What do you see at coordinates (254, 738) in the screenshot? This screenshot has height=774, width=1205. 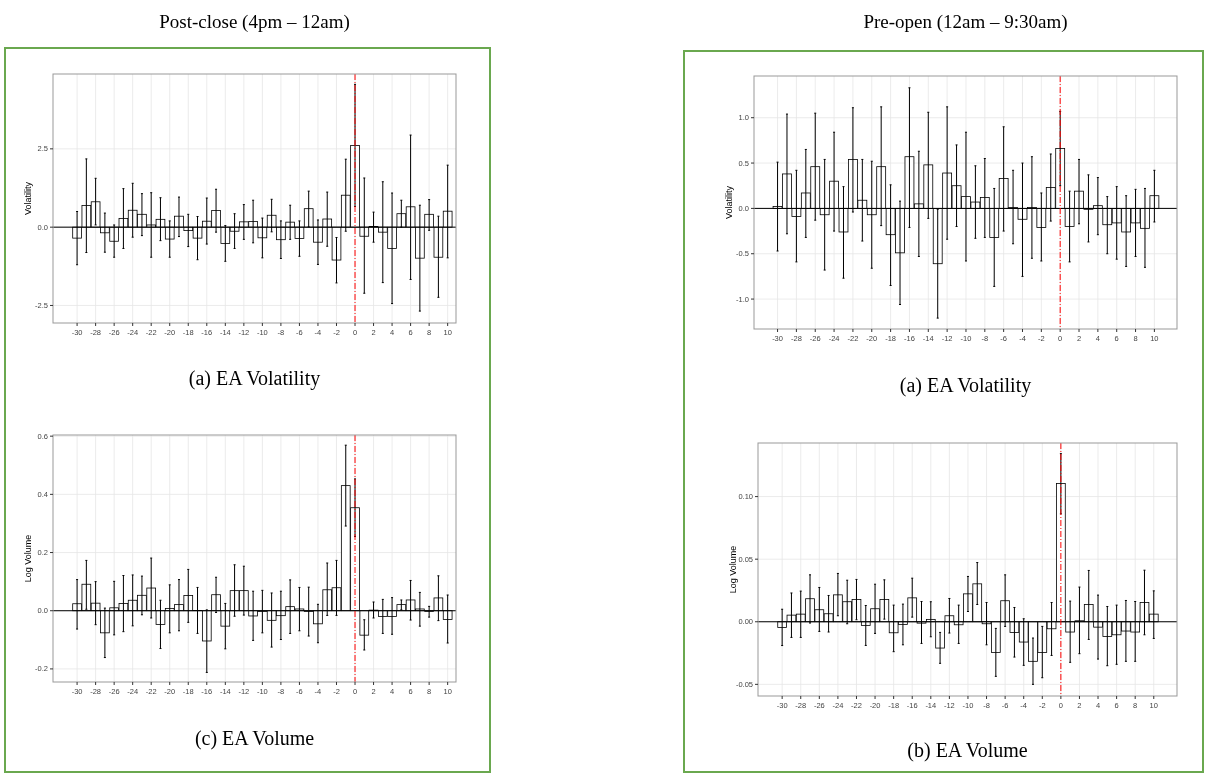 I see `text: (c) EA Volume` at bounding box center [254, 738].